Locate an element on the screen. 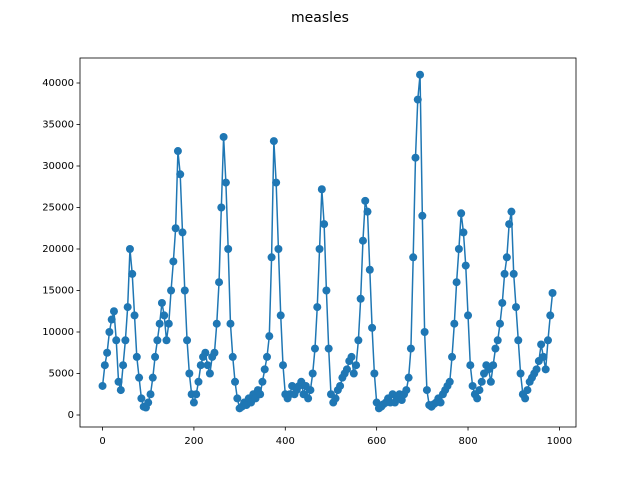  x-tick-label: 200 is located at coordinates (193, 441).